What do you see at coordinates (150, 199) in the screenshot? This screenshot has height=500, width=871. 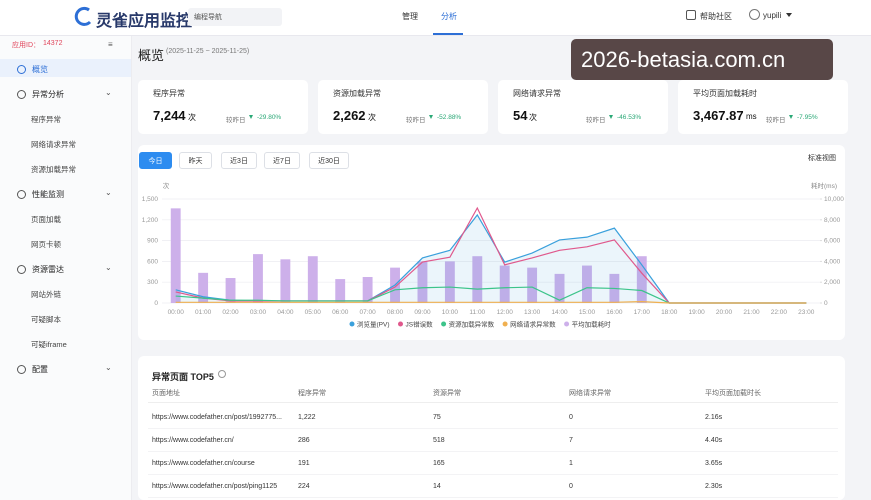 I see `y-tick-label: 1,500` at bounding box center [150, 199].